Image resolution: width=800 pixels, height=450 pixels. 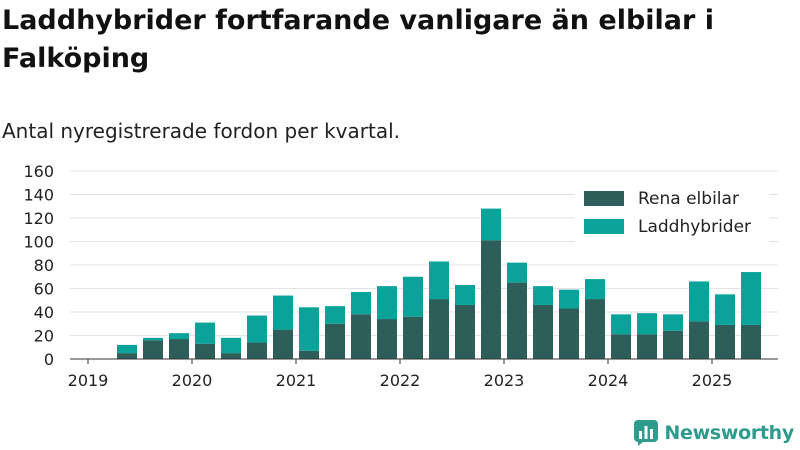 I want to click on x-tick-label: 2025, so click(x=712, y=380).